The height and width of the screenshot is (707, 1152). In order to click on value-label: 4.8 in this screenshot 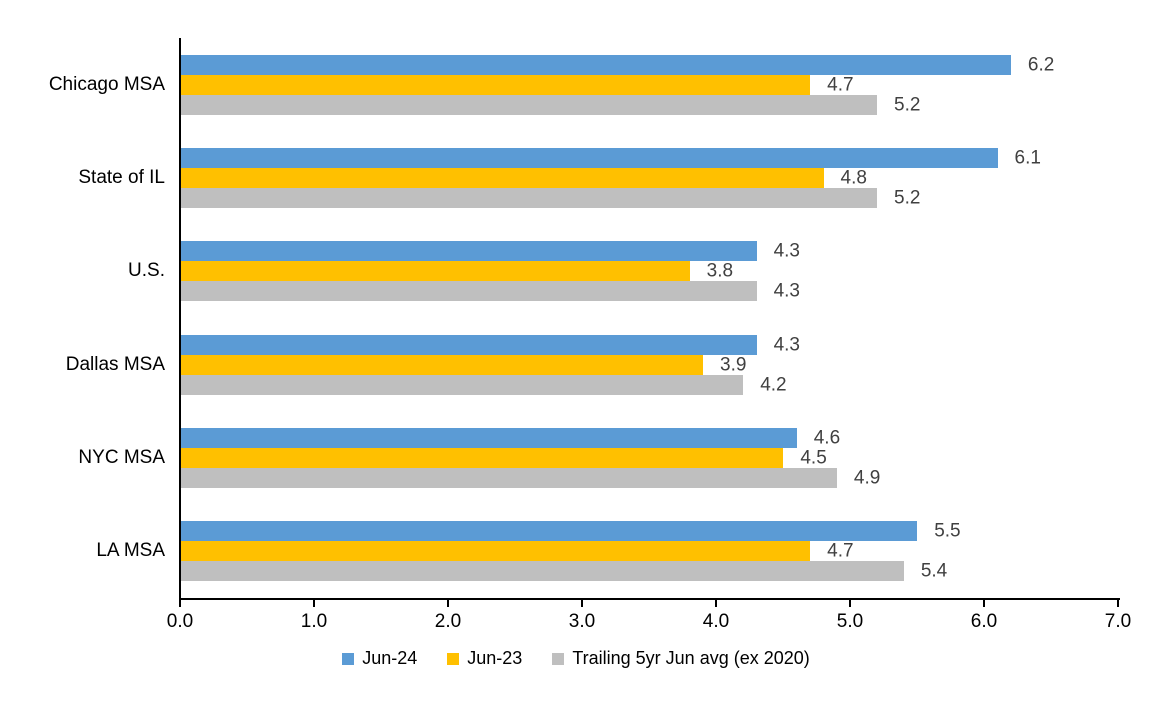, I will do `click(853, 178)`.